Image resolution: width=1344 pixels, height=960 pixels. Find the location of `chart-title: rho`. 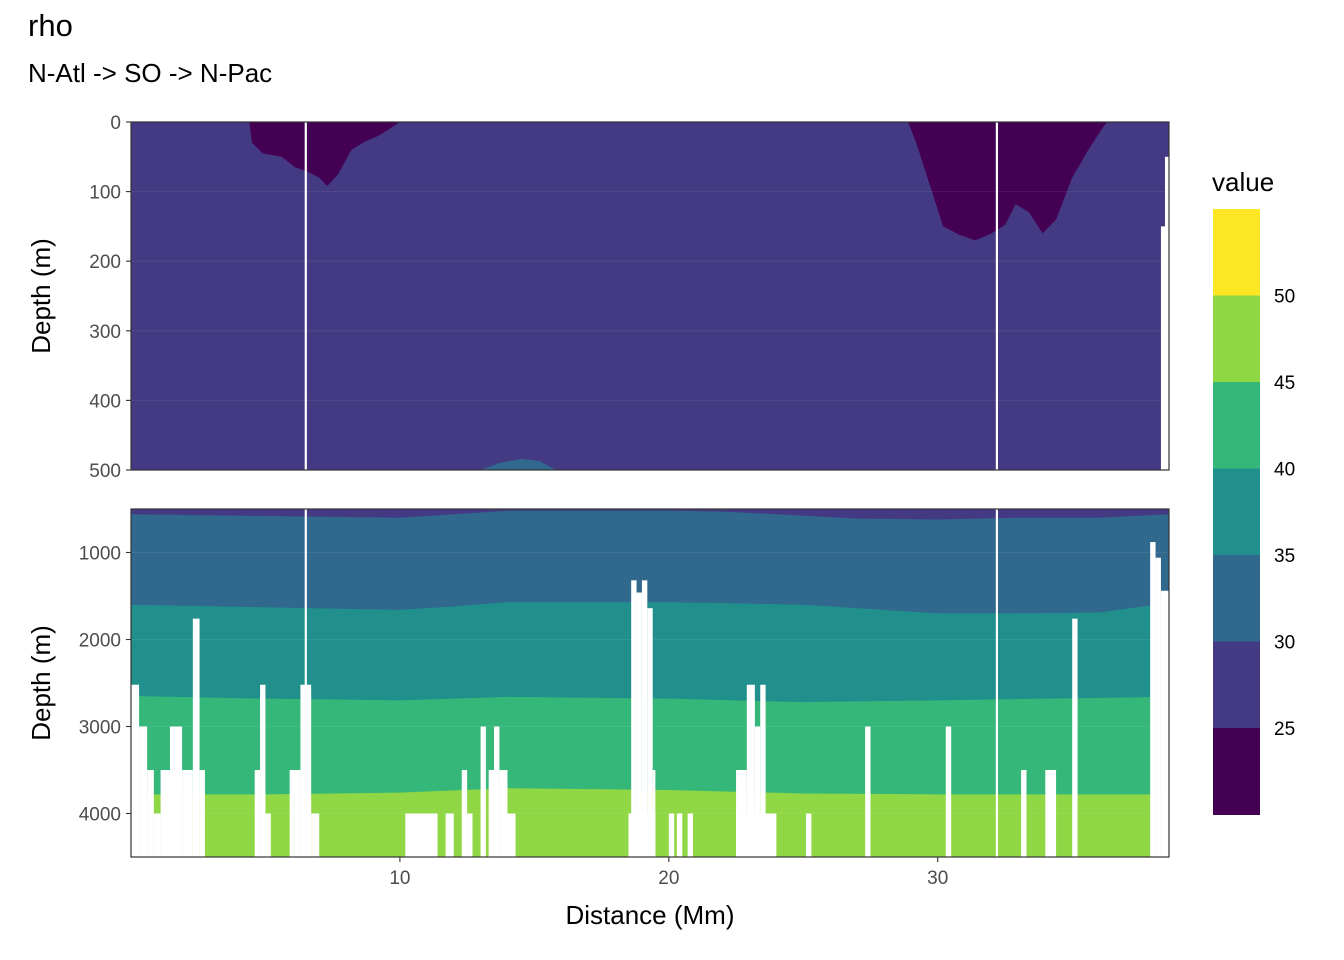

chart-title: rho is located at coordinates (50, 25).